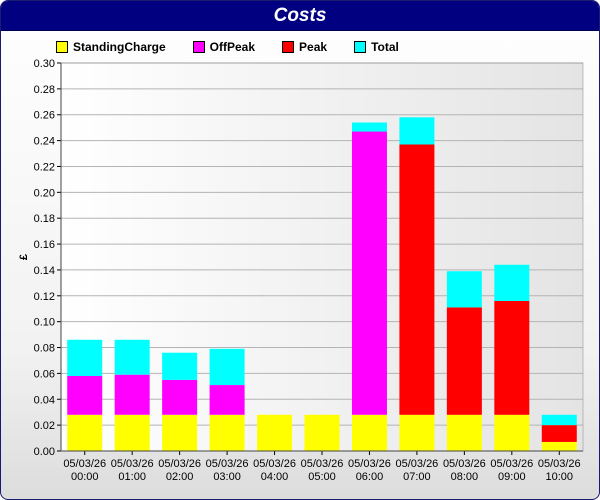  What do you see at coordinates (198, 47) in the screenshot?
I see `legend-swatch-offpeak` at bounding box center [198, 47].